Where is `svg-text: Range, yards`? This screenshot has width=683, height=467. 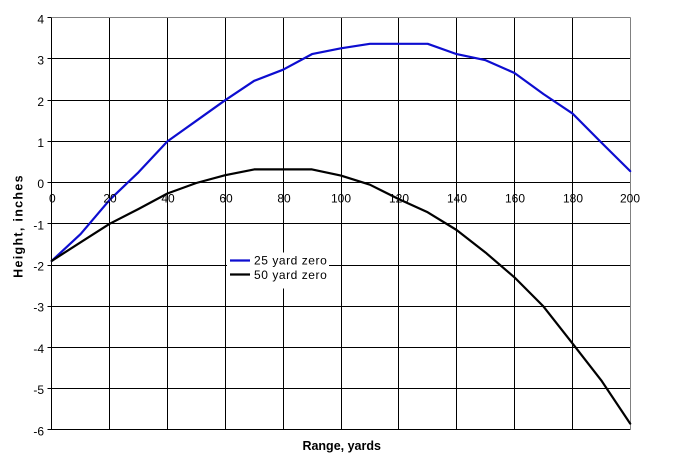
svg-text: Range, yards is located at coordinates (341, 446).